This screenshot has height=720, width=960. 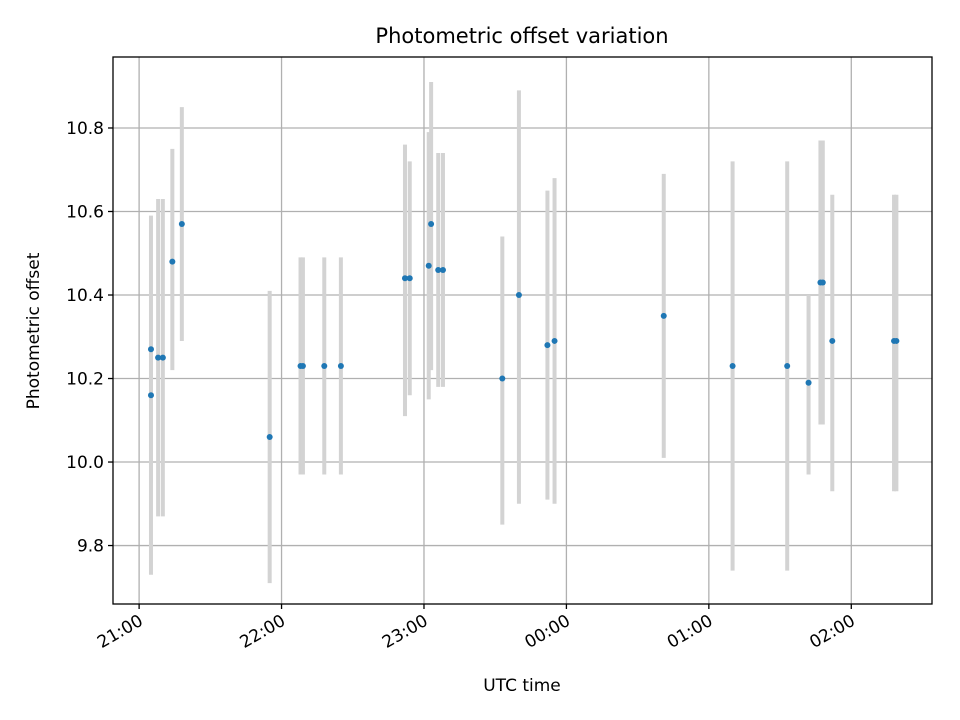 I want to click on y-tick-label: 10.6, so click(x=85, y=212).